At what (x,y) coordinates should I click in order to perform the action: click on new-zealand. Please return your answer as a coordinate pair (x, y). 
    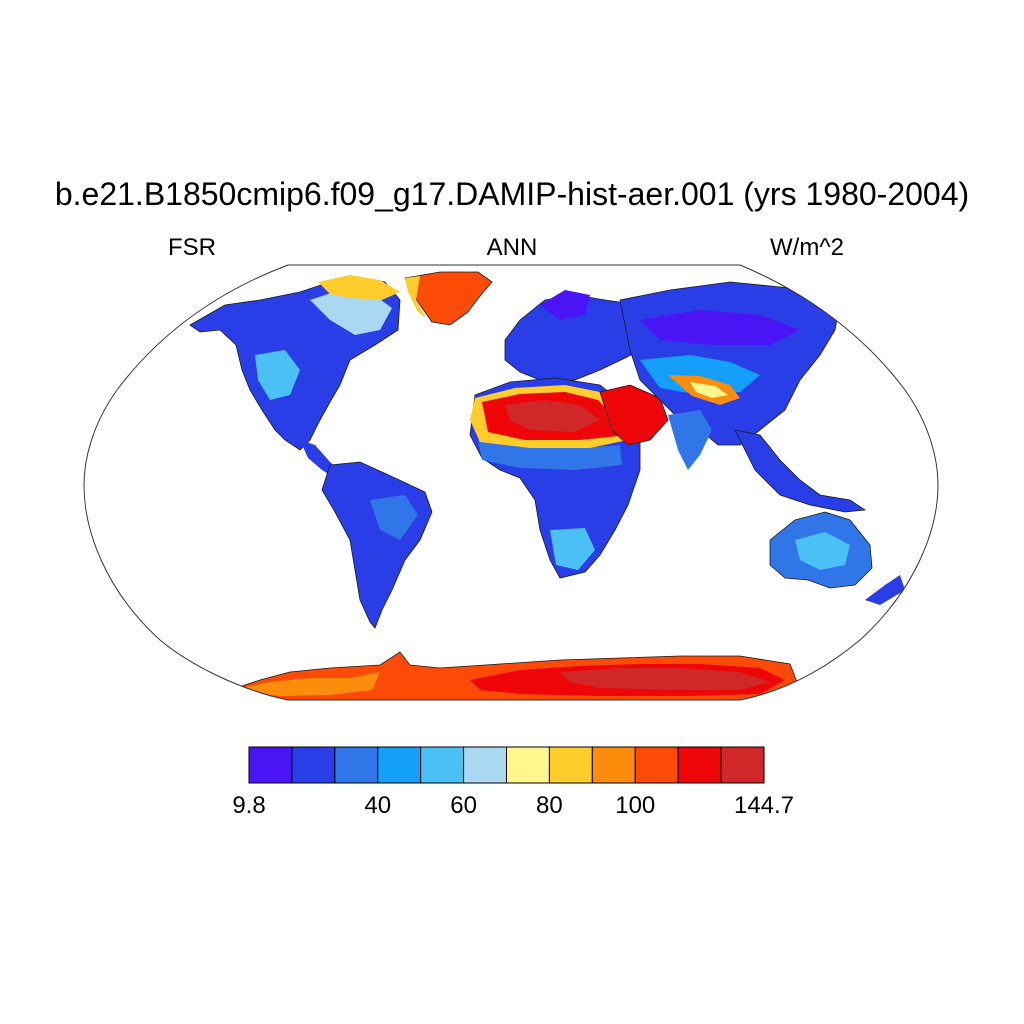
    Looking at the image, I should click on (885, 590).